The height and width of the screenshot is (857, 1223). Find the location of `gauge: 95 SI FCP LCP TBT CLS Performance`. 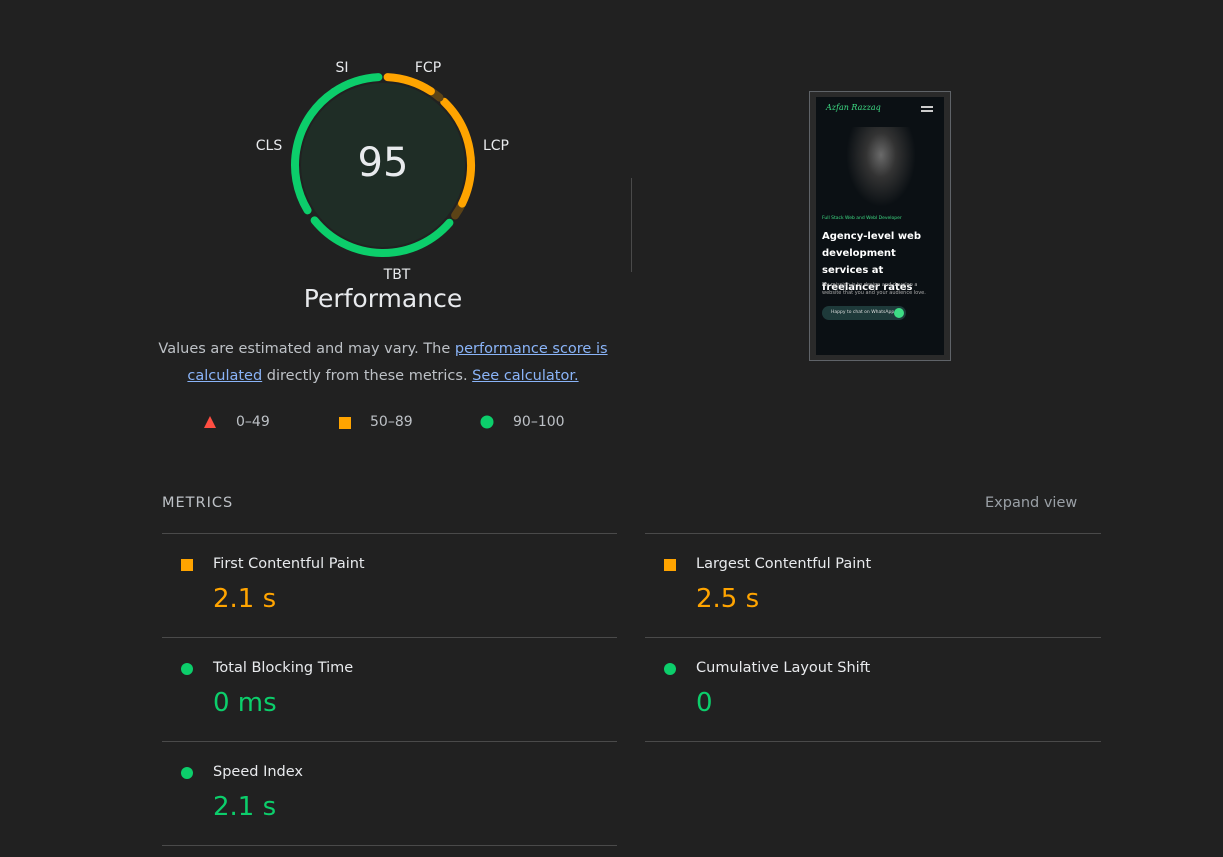

gauge: 95 SI FCP LCP TBT CLS Performance is located at coordinates (382, 186).